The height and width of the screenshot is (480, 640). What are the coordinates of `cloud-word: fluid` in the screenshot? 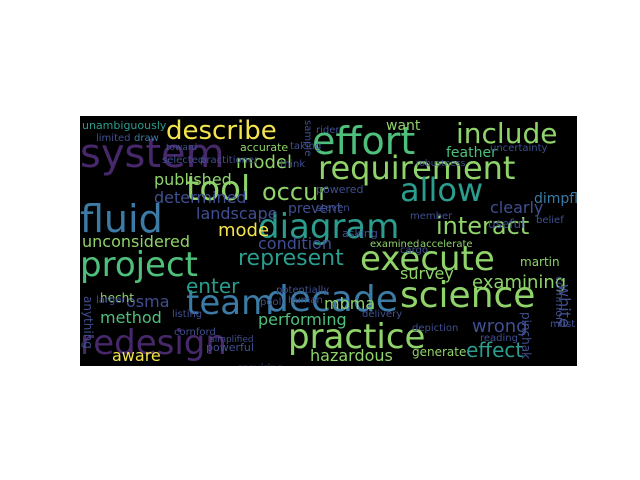 It's located at (121, 219).